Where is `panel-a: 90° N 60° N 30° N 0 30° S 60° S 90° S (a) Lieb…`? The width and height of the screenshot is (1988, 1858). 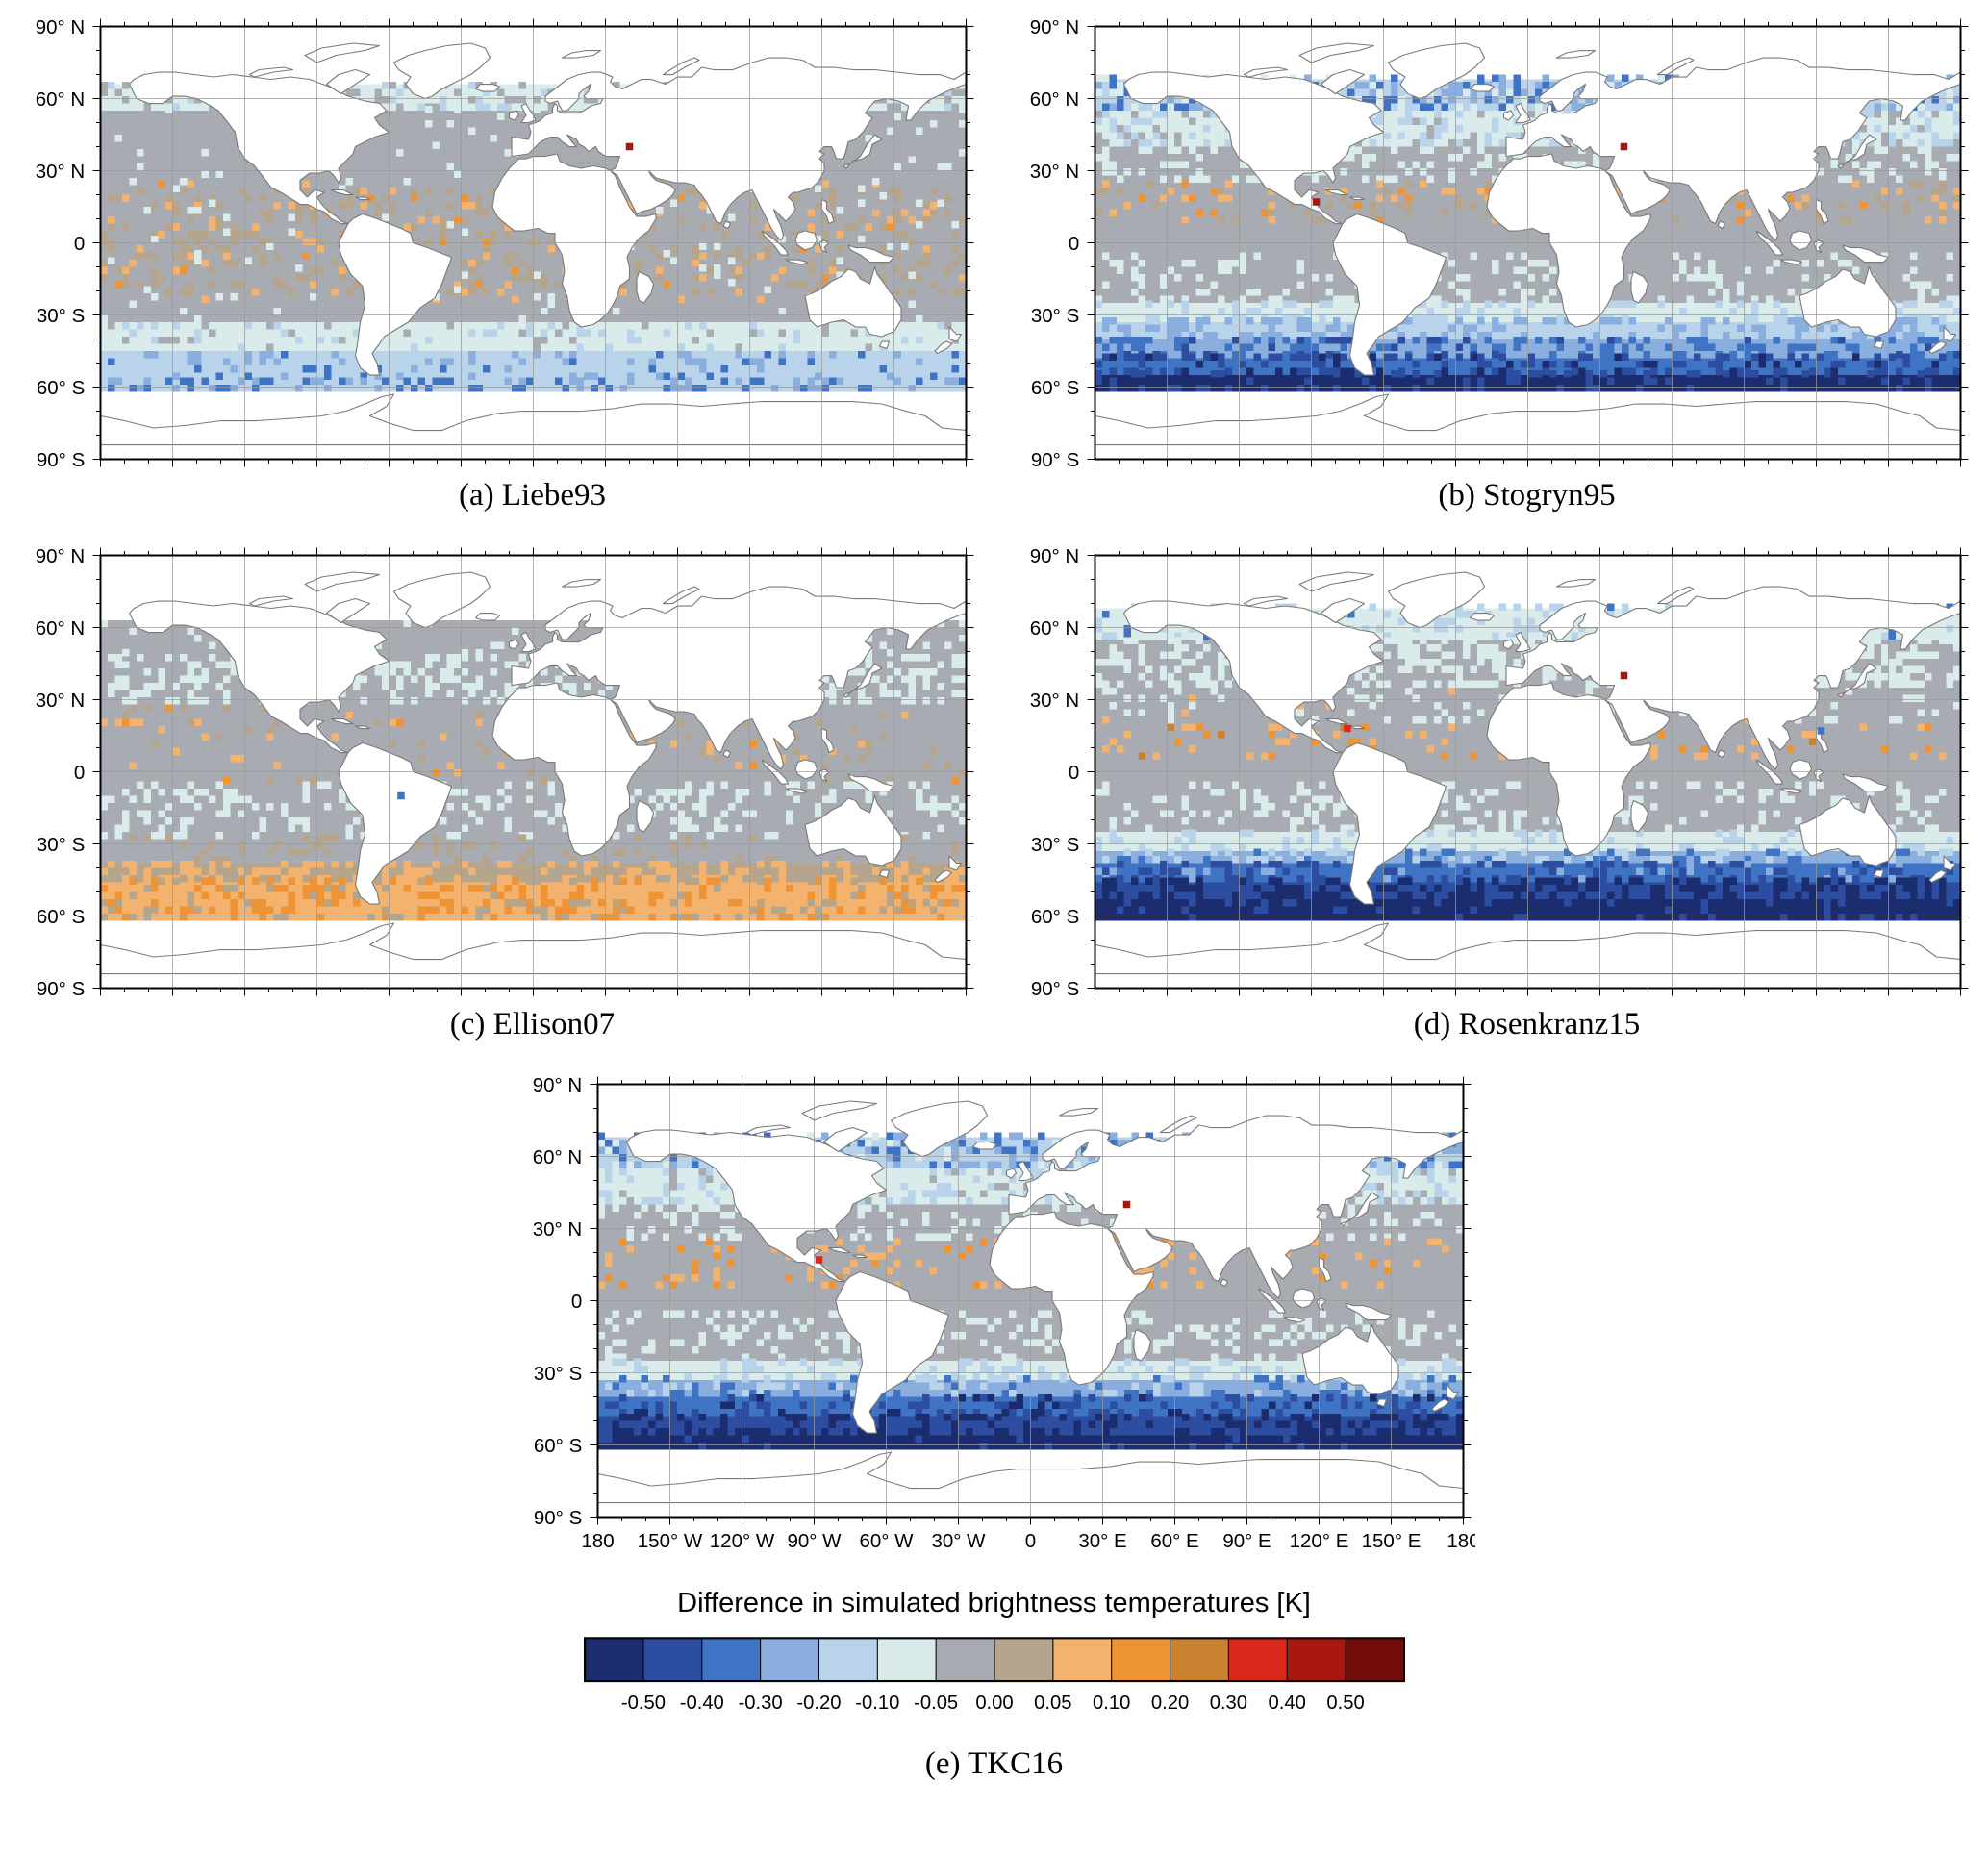 panel-a: 90° N 60° N 30° N 0 30° S 60° S 90° S (a) Lieb… is located at coordinates (497, 262).